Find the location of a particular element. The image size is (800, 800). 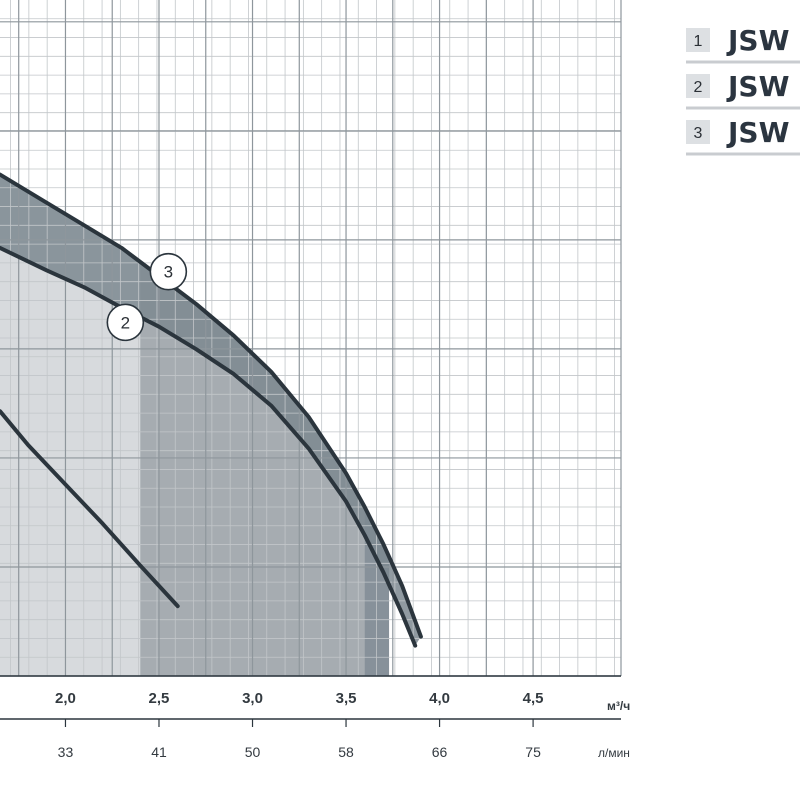

x-tick-label-secondary: 66 is located at coordinates (440, 752).